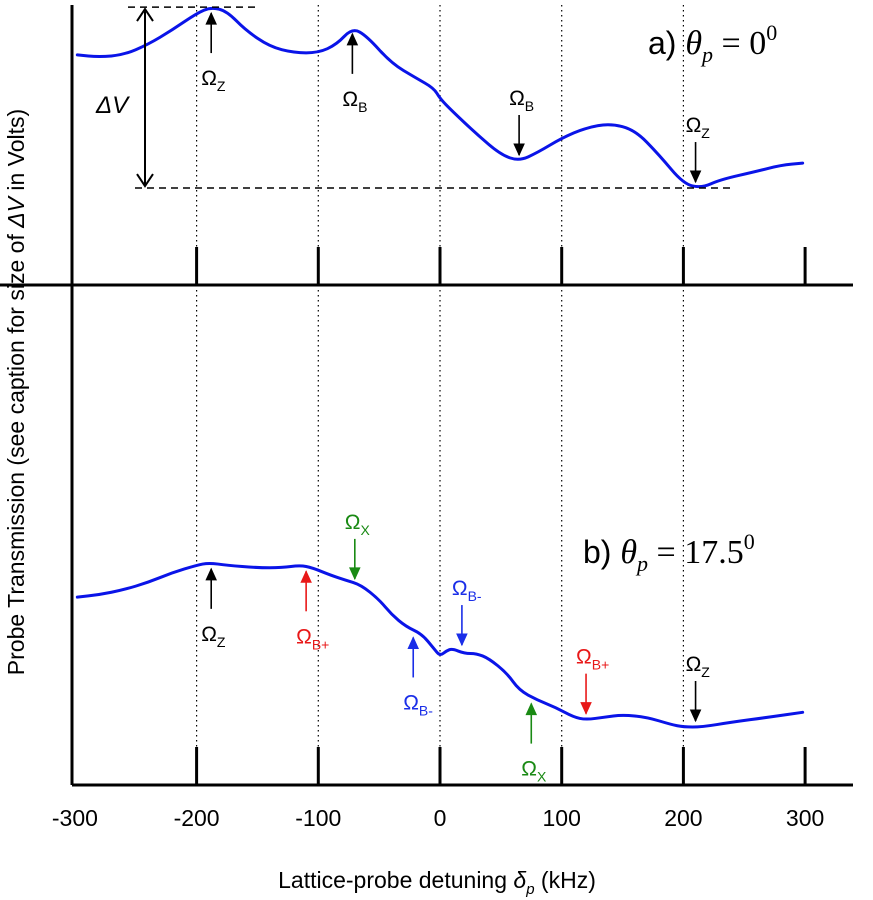 The image size is (873, 900). What do you see at coordinates (683, 818) in the screenshot?
I see `x-tick-label: 200` at bounding box center [683, 818].